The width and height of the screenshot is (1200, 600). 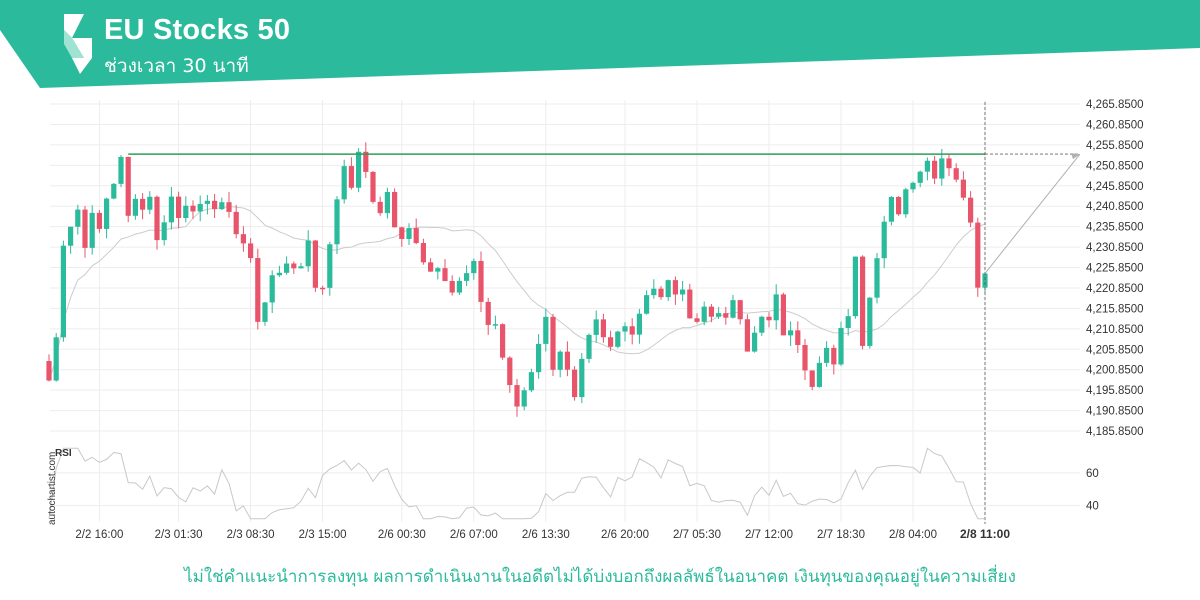 I want to click on time-tick-label: 2/7 12:00, so click(x=769, y=535).